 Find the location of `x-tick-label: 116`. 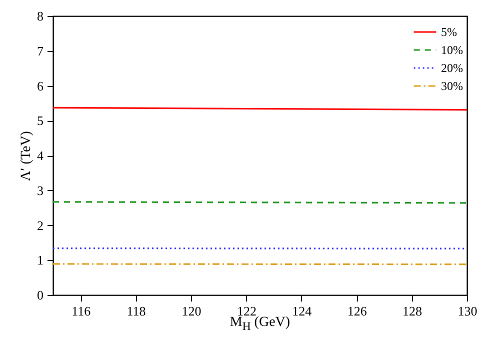

x-tick-label: 116 is located at coordinates (82, 311).